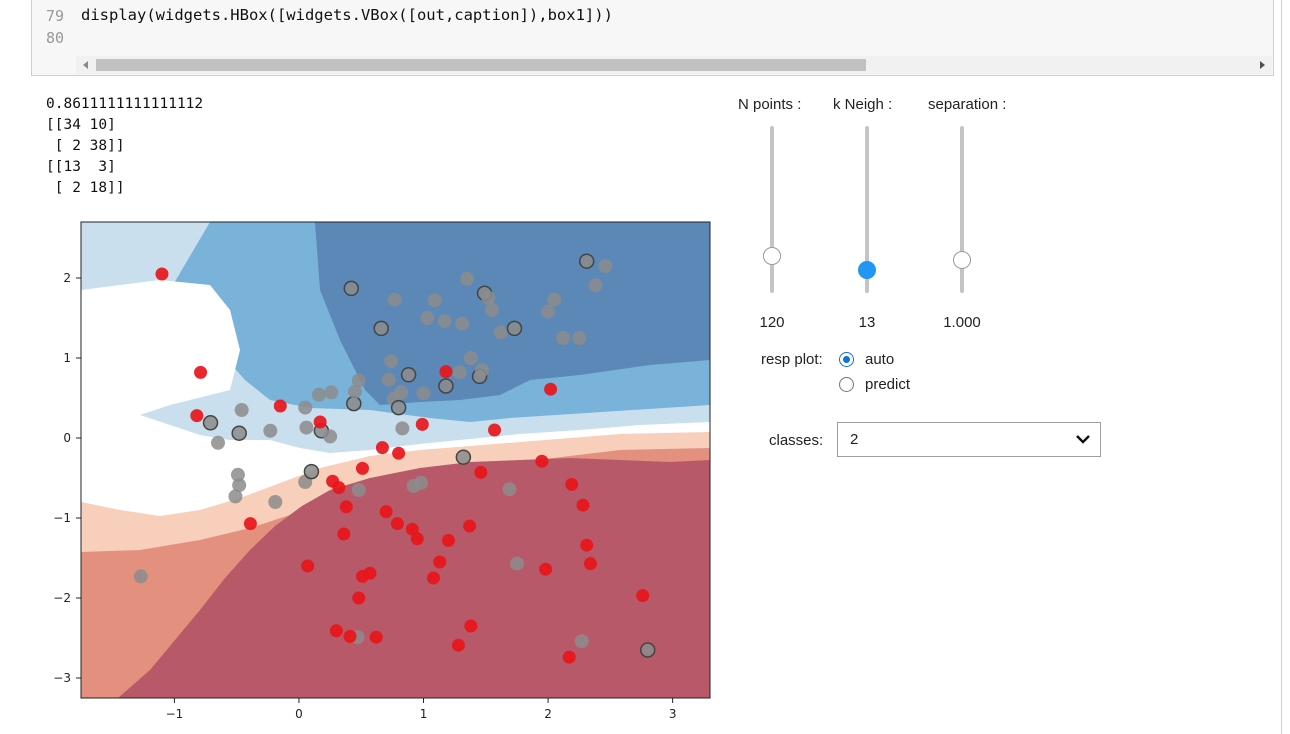 This screenshot has width=1290, height=734. What do you see at coordinates (62, 518) in the screenshot?
I see `y-tick-label: −1` at bounding box center [62, 518].